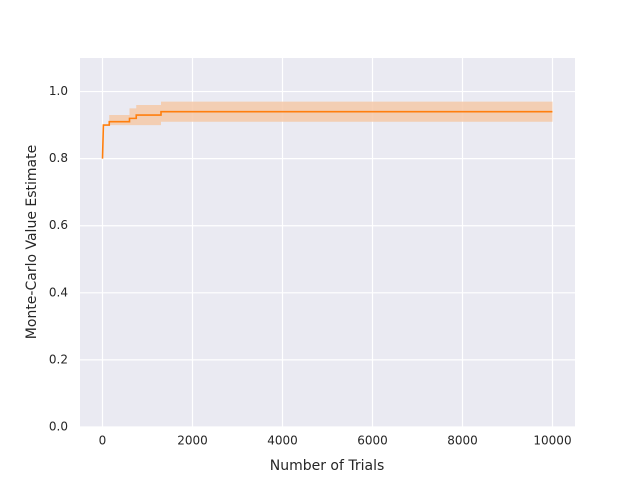  What do you see at coordinates (58, 292) in the screenshot?
I see `y-tick-label: 0.4` at bounding box center [58, 292].